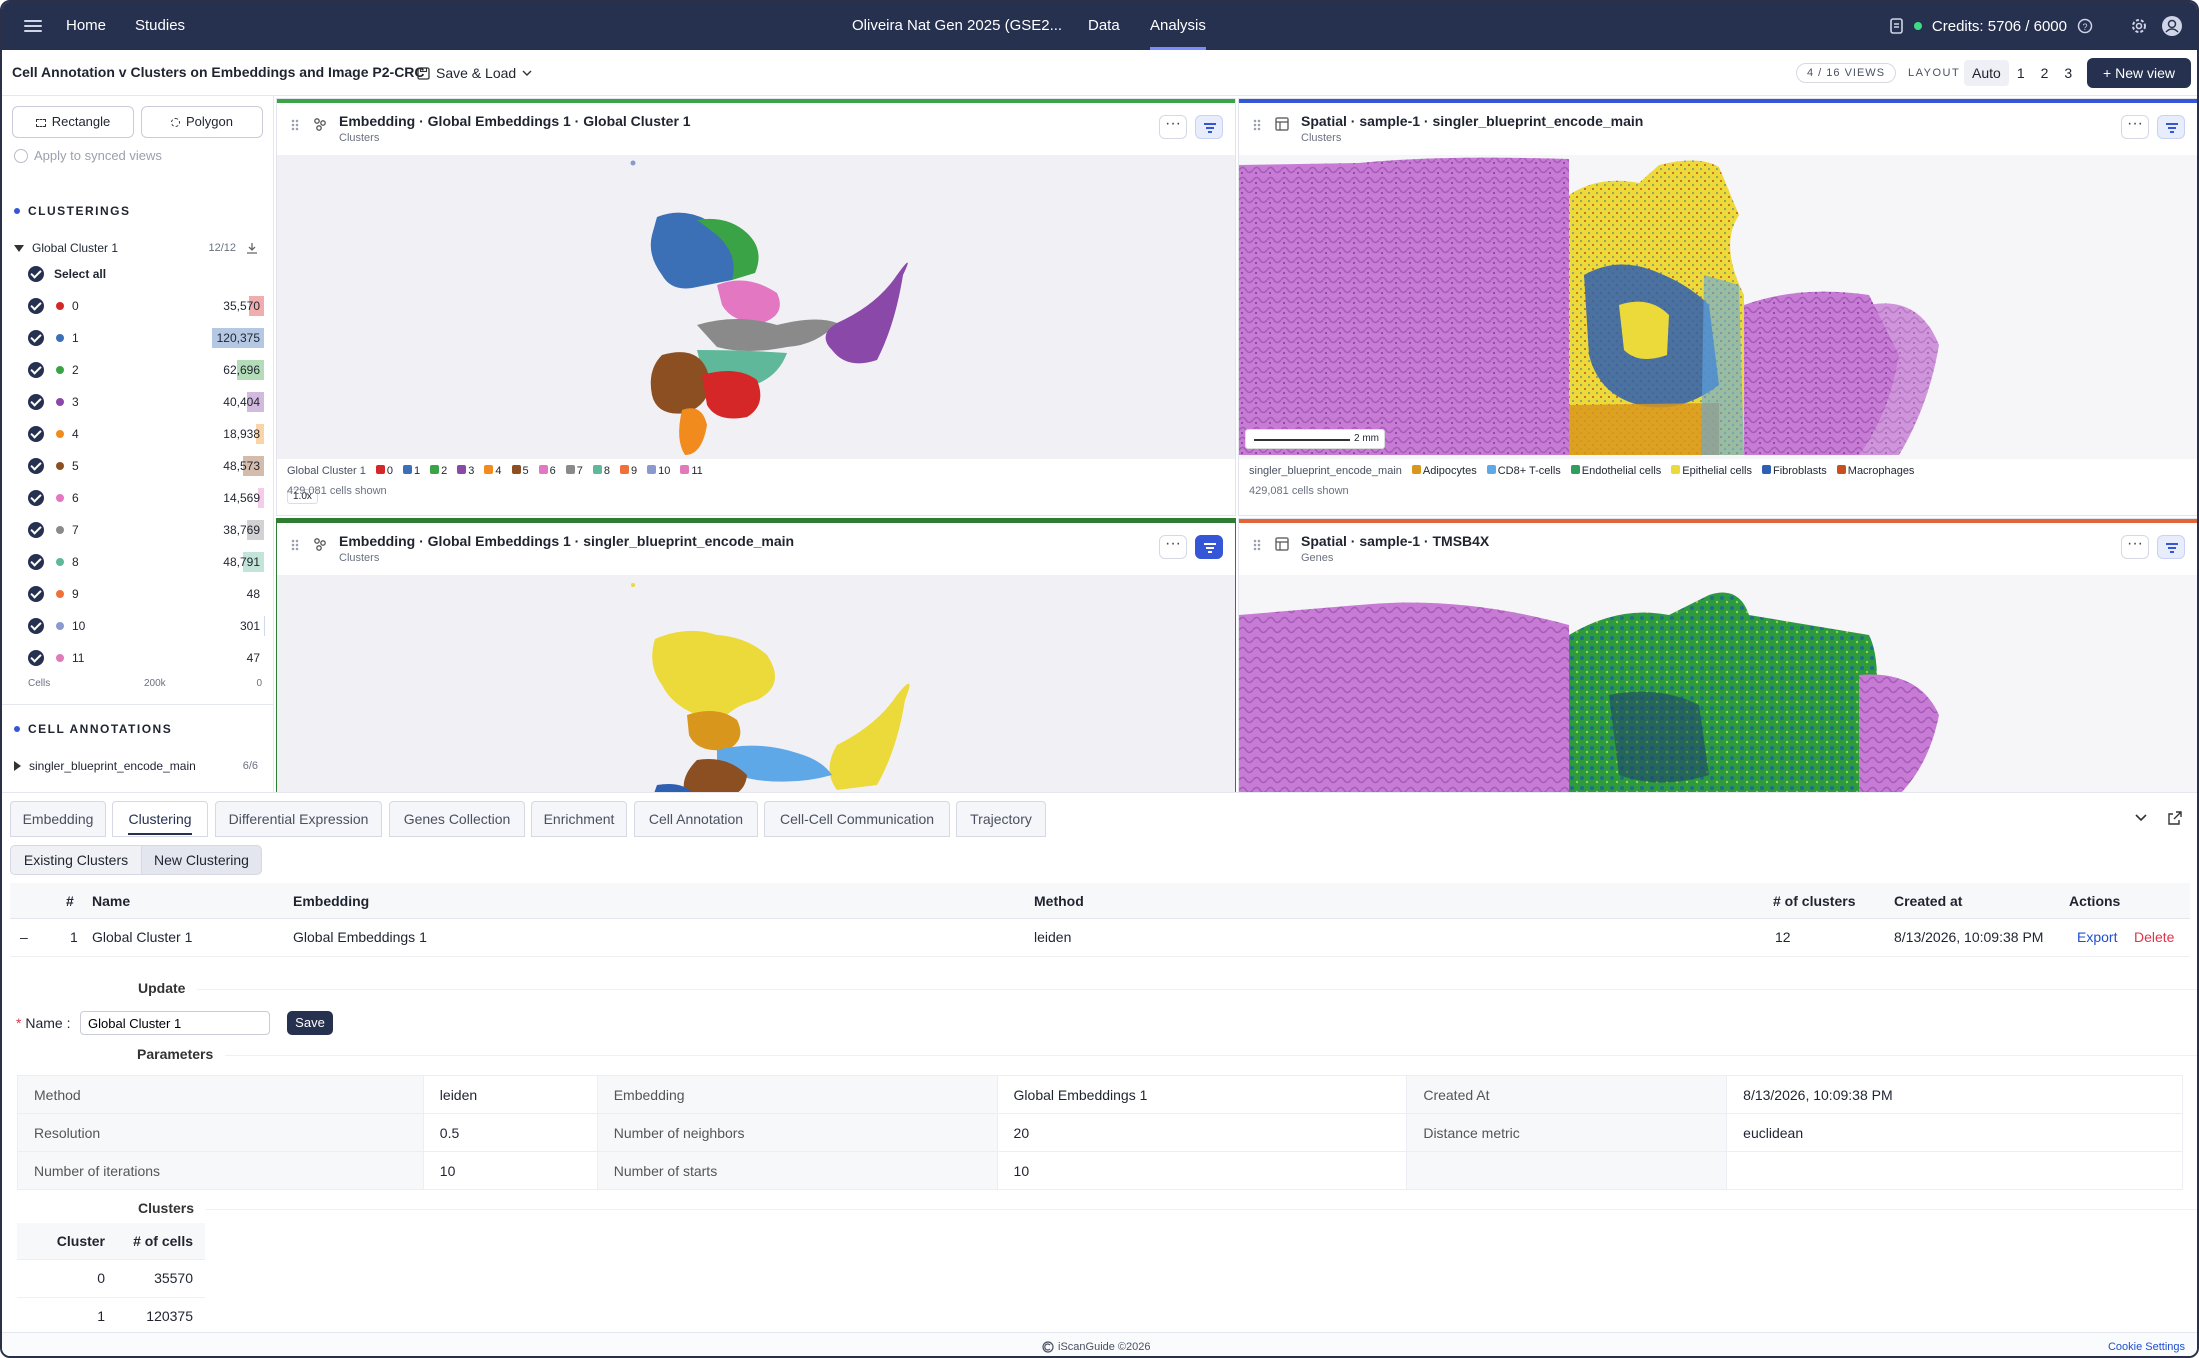 Image resolution: width=2199 pixels, height=1358 pixels. I want to click on legend-item: 3, so click(462, 471).